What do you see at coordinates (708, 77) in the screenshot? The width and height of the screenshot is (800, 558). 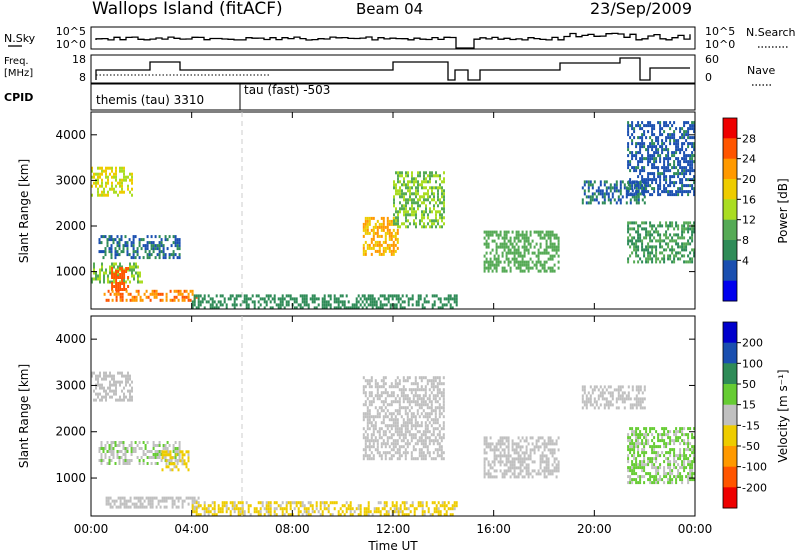 I see `freq-ytick-right-bottom: 0` at bounding box center [708, 77].